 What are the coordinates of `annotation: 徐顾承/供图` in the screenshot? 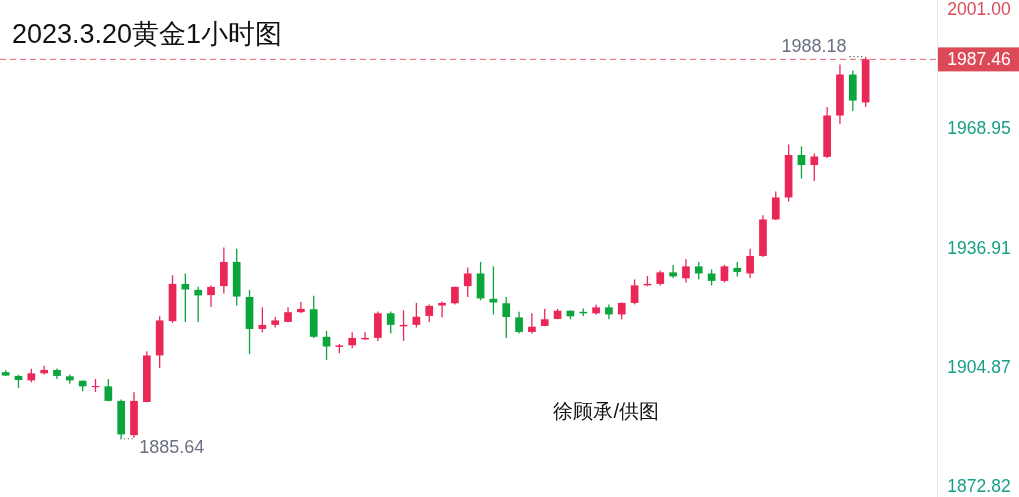 It's located at (606, 410).